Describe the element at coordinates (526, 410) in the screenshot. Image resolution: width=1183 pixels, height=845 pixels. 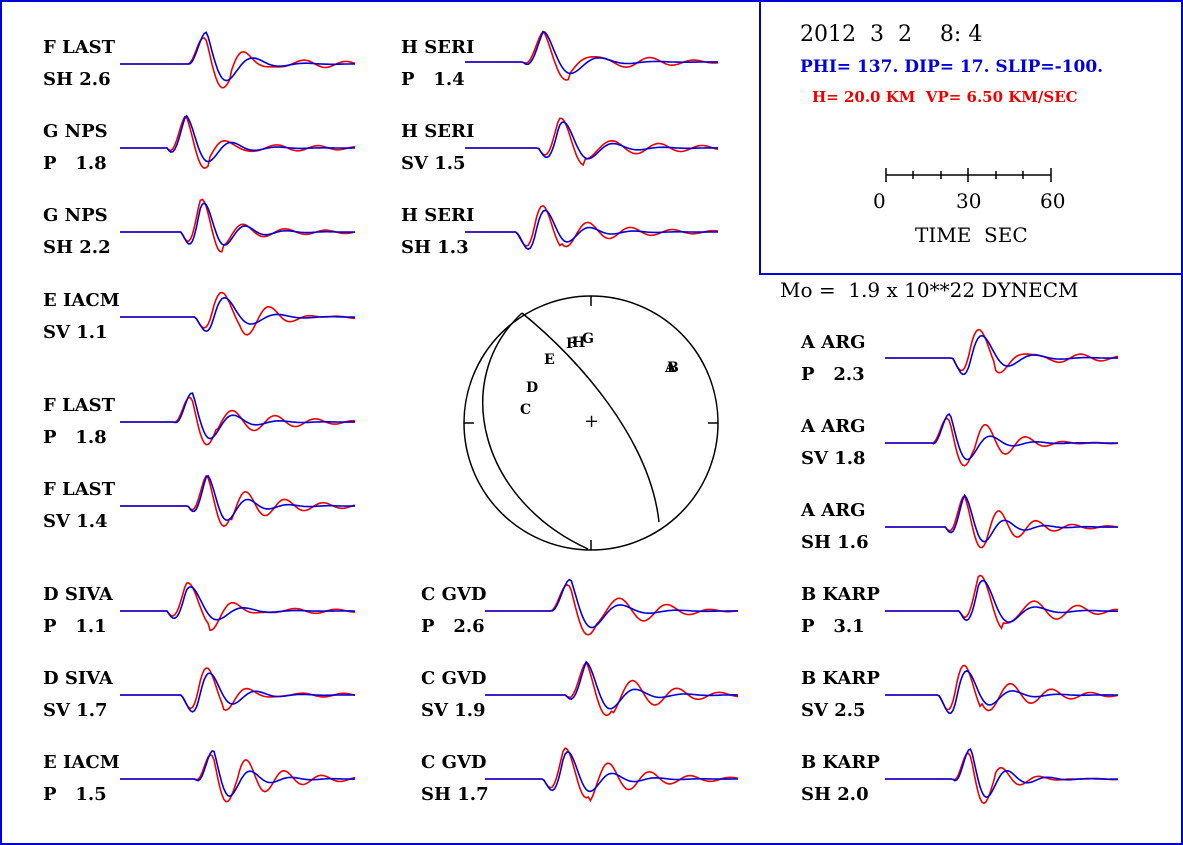
I see `beachball-station-mark: C` at that location.